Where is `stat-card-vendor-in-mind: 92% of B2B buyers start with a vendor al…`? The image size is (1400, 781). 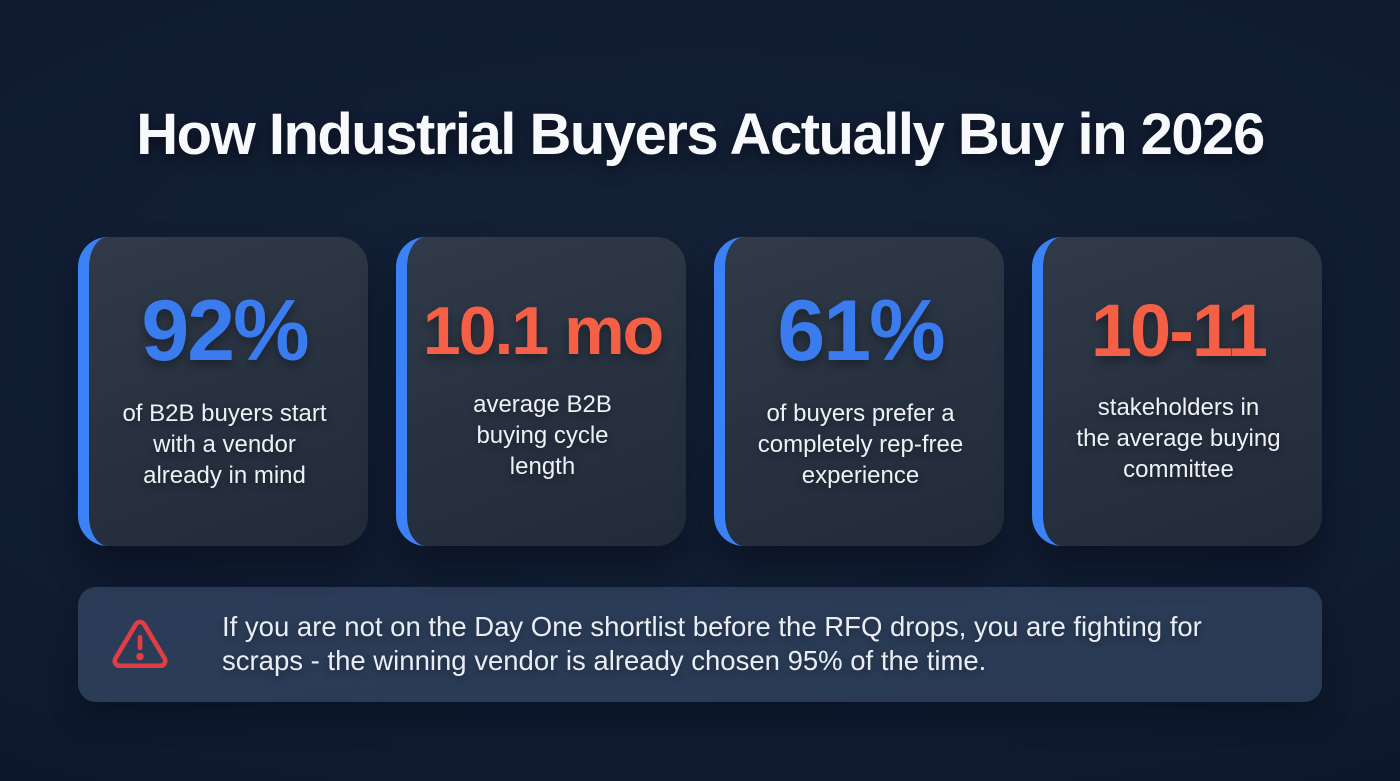 stat-card-vendor-in-mind: 92% of B2B buyers start with a vendor al… is located at coordinates (223, 391).